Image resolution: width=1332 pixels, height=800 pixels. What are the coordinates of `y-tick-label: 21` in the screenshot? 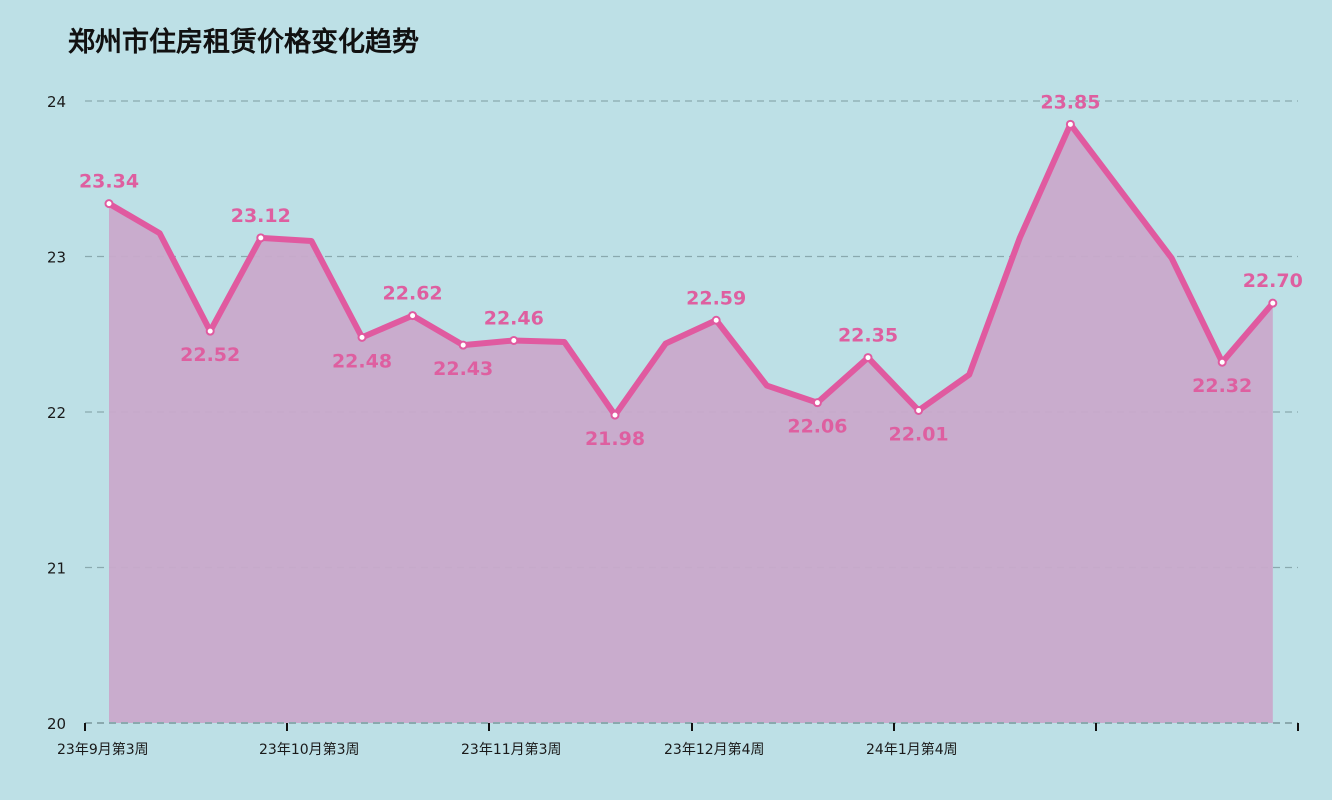 It's located at (56, 569).